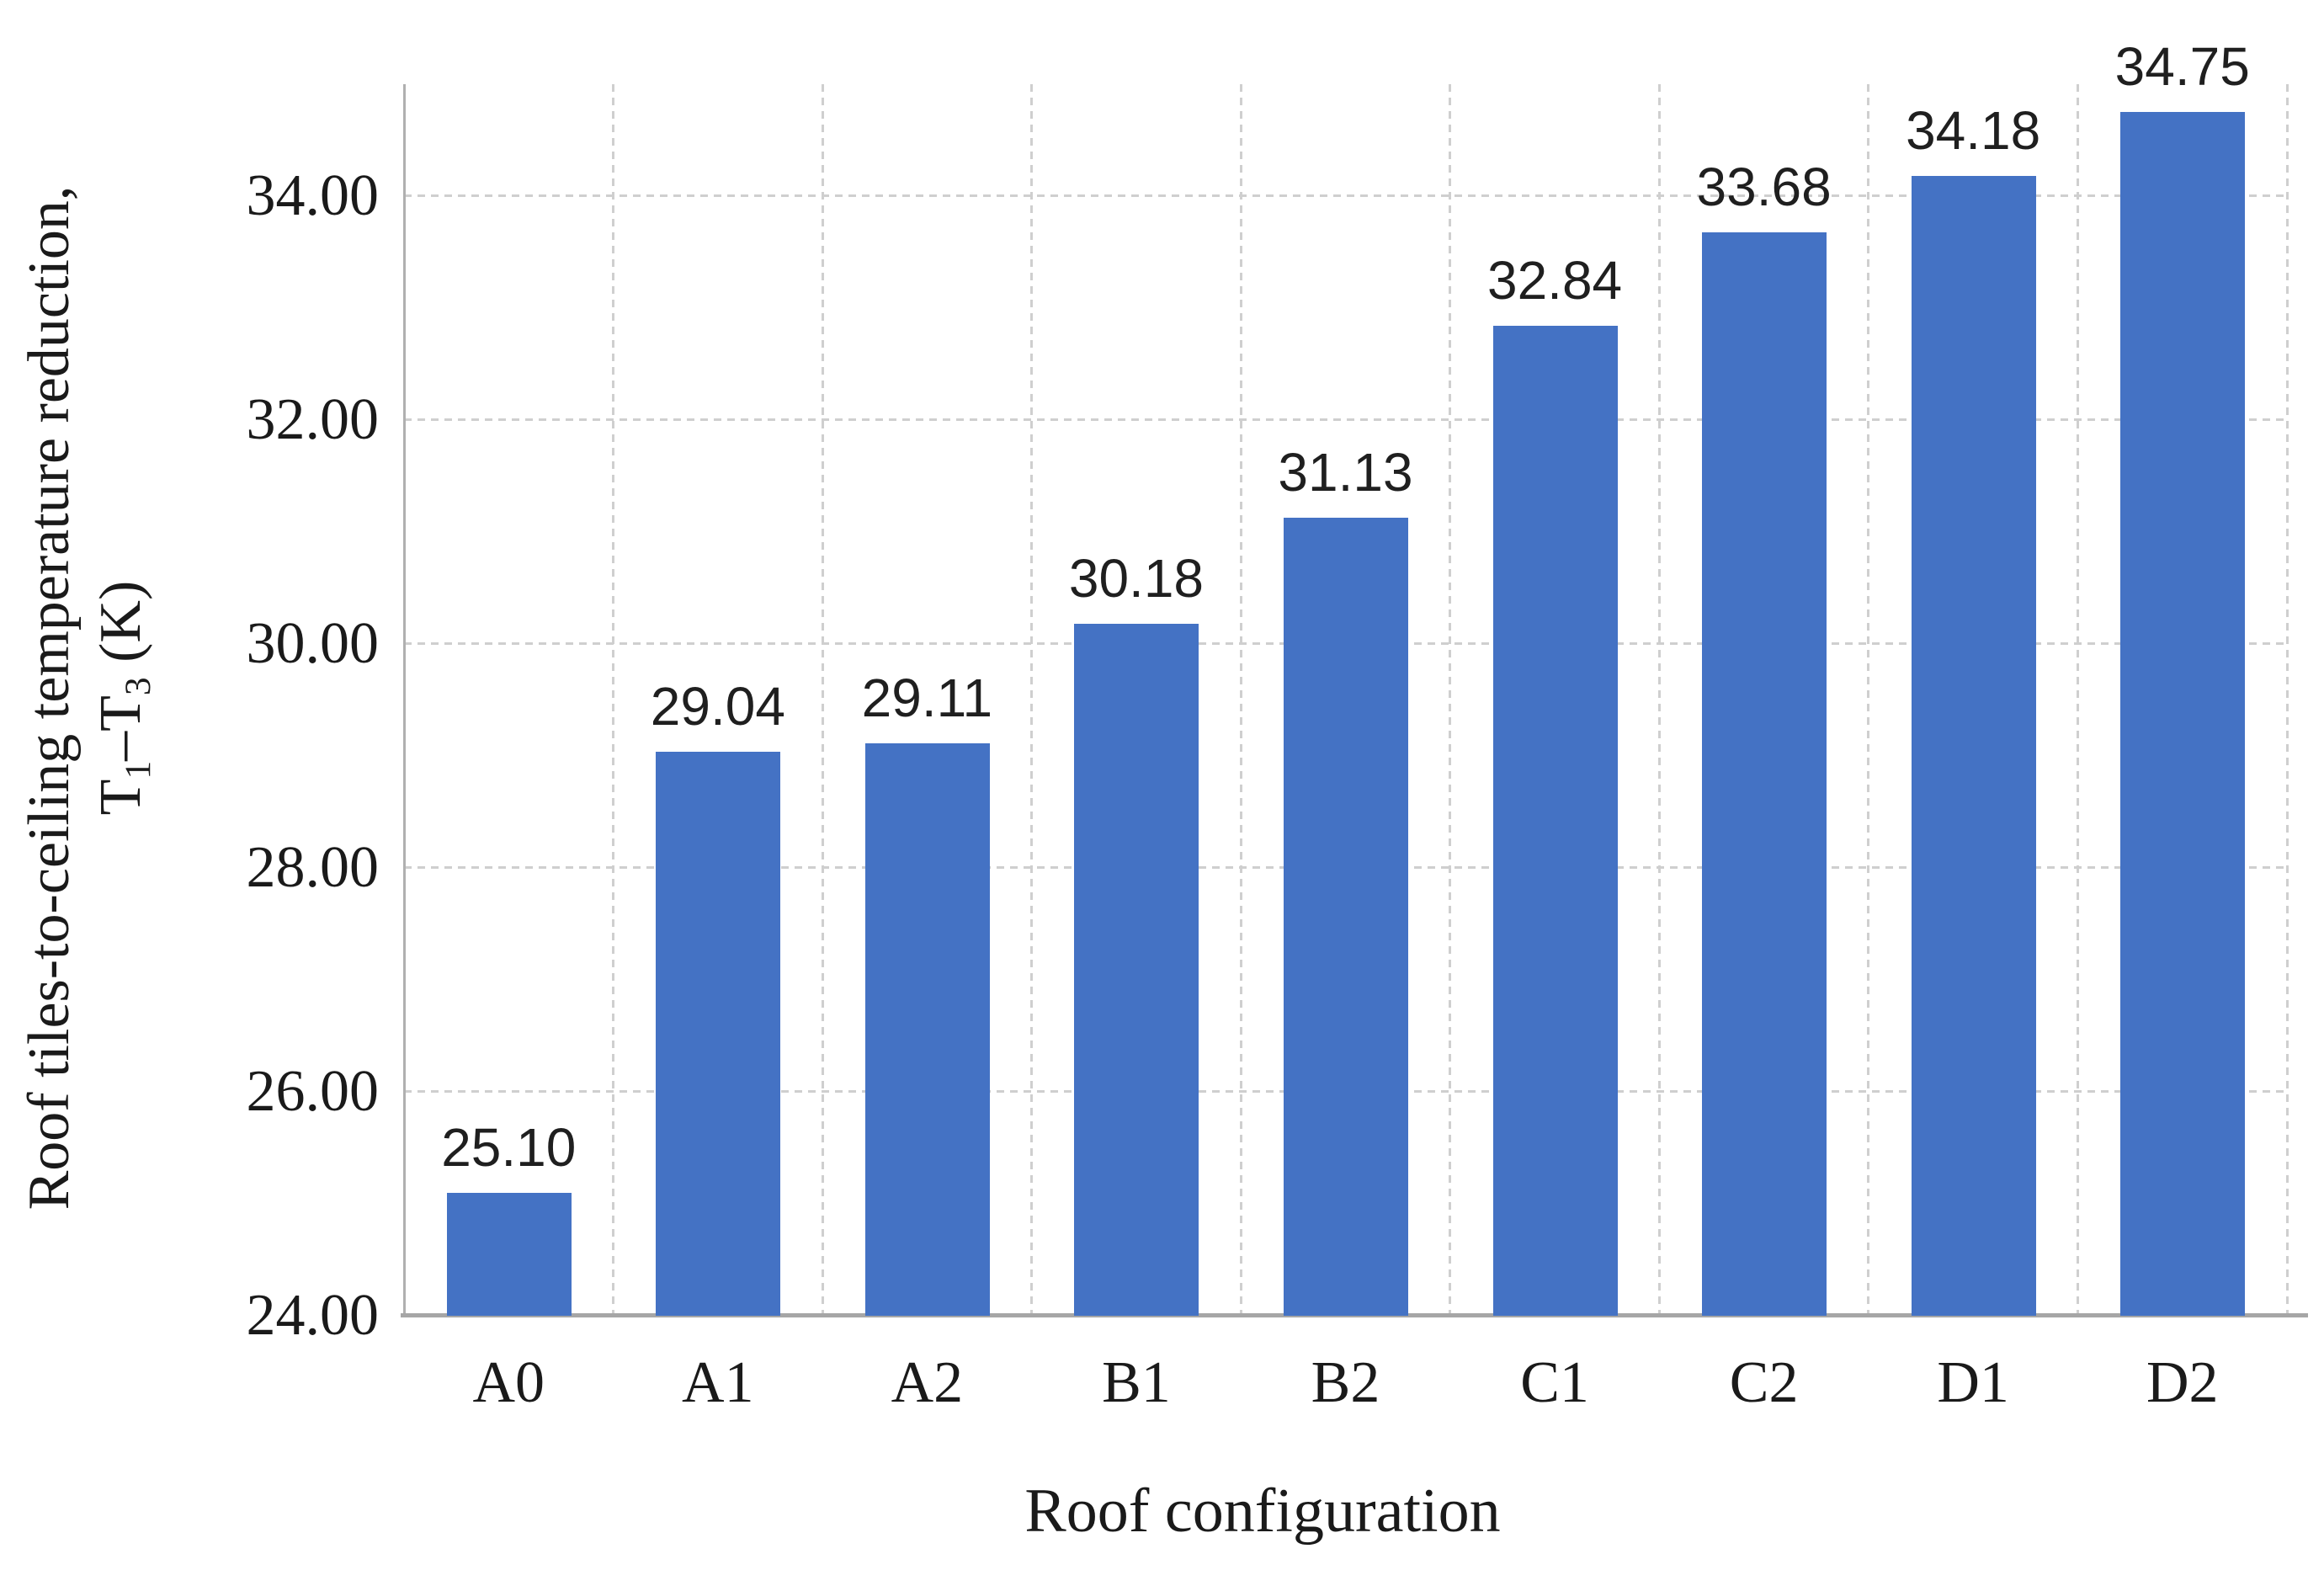  I want to click on bar-value-label: 31.13, so click(1345, 472).